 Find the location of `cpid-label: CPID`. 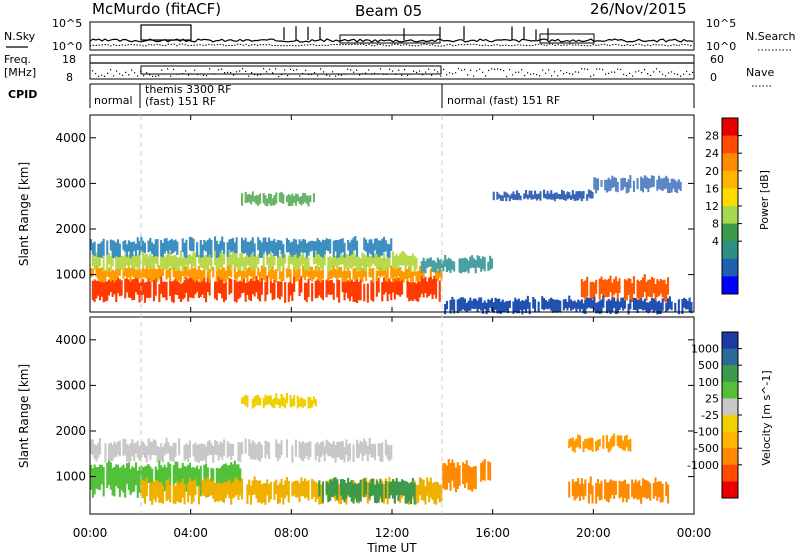

cpid-label: CPID is located at coordinates (22, 94).